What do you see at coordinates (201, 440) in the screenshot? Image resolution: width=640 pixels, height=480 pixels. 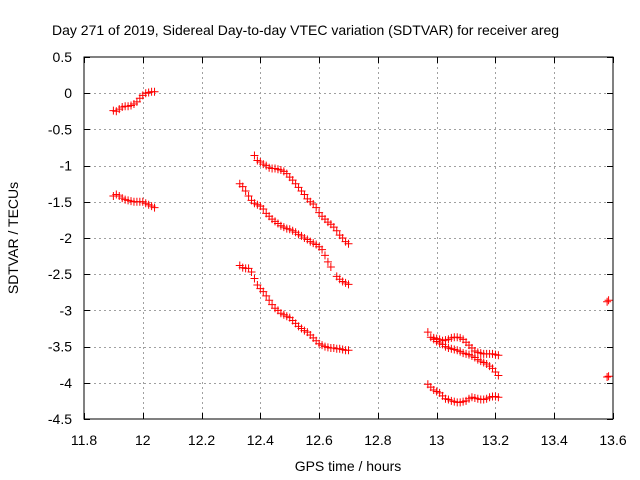 I see `x-tick-label: 12.2` at bounding box center [201, 440].